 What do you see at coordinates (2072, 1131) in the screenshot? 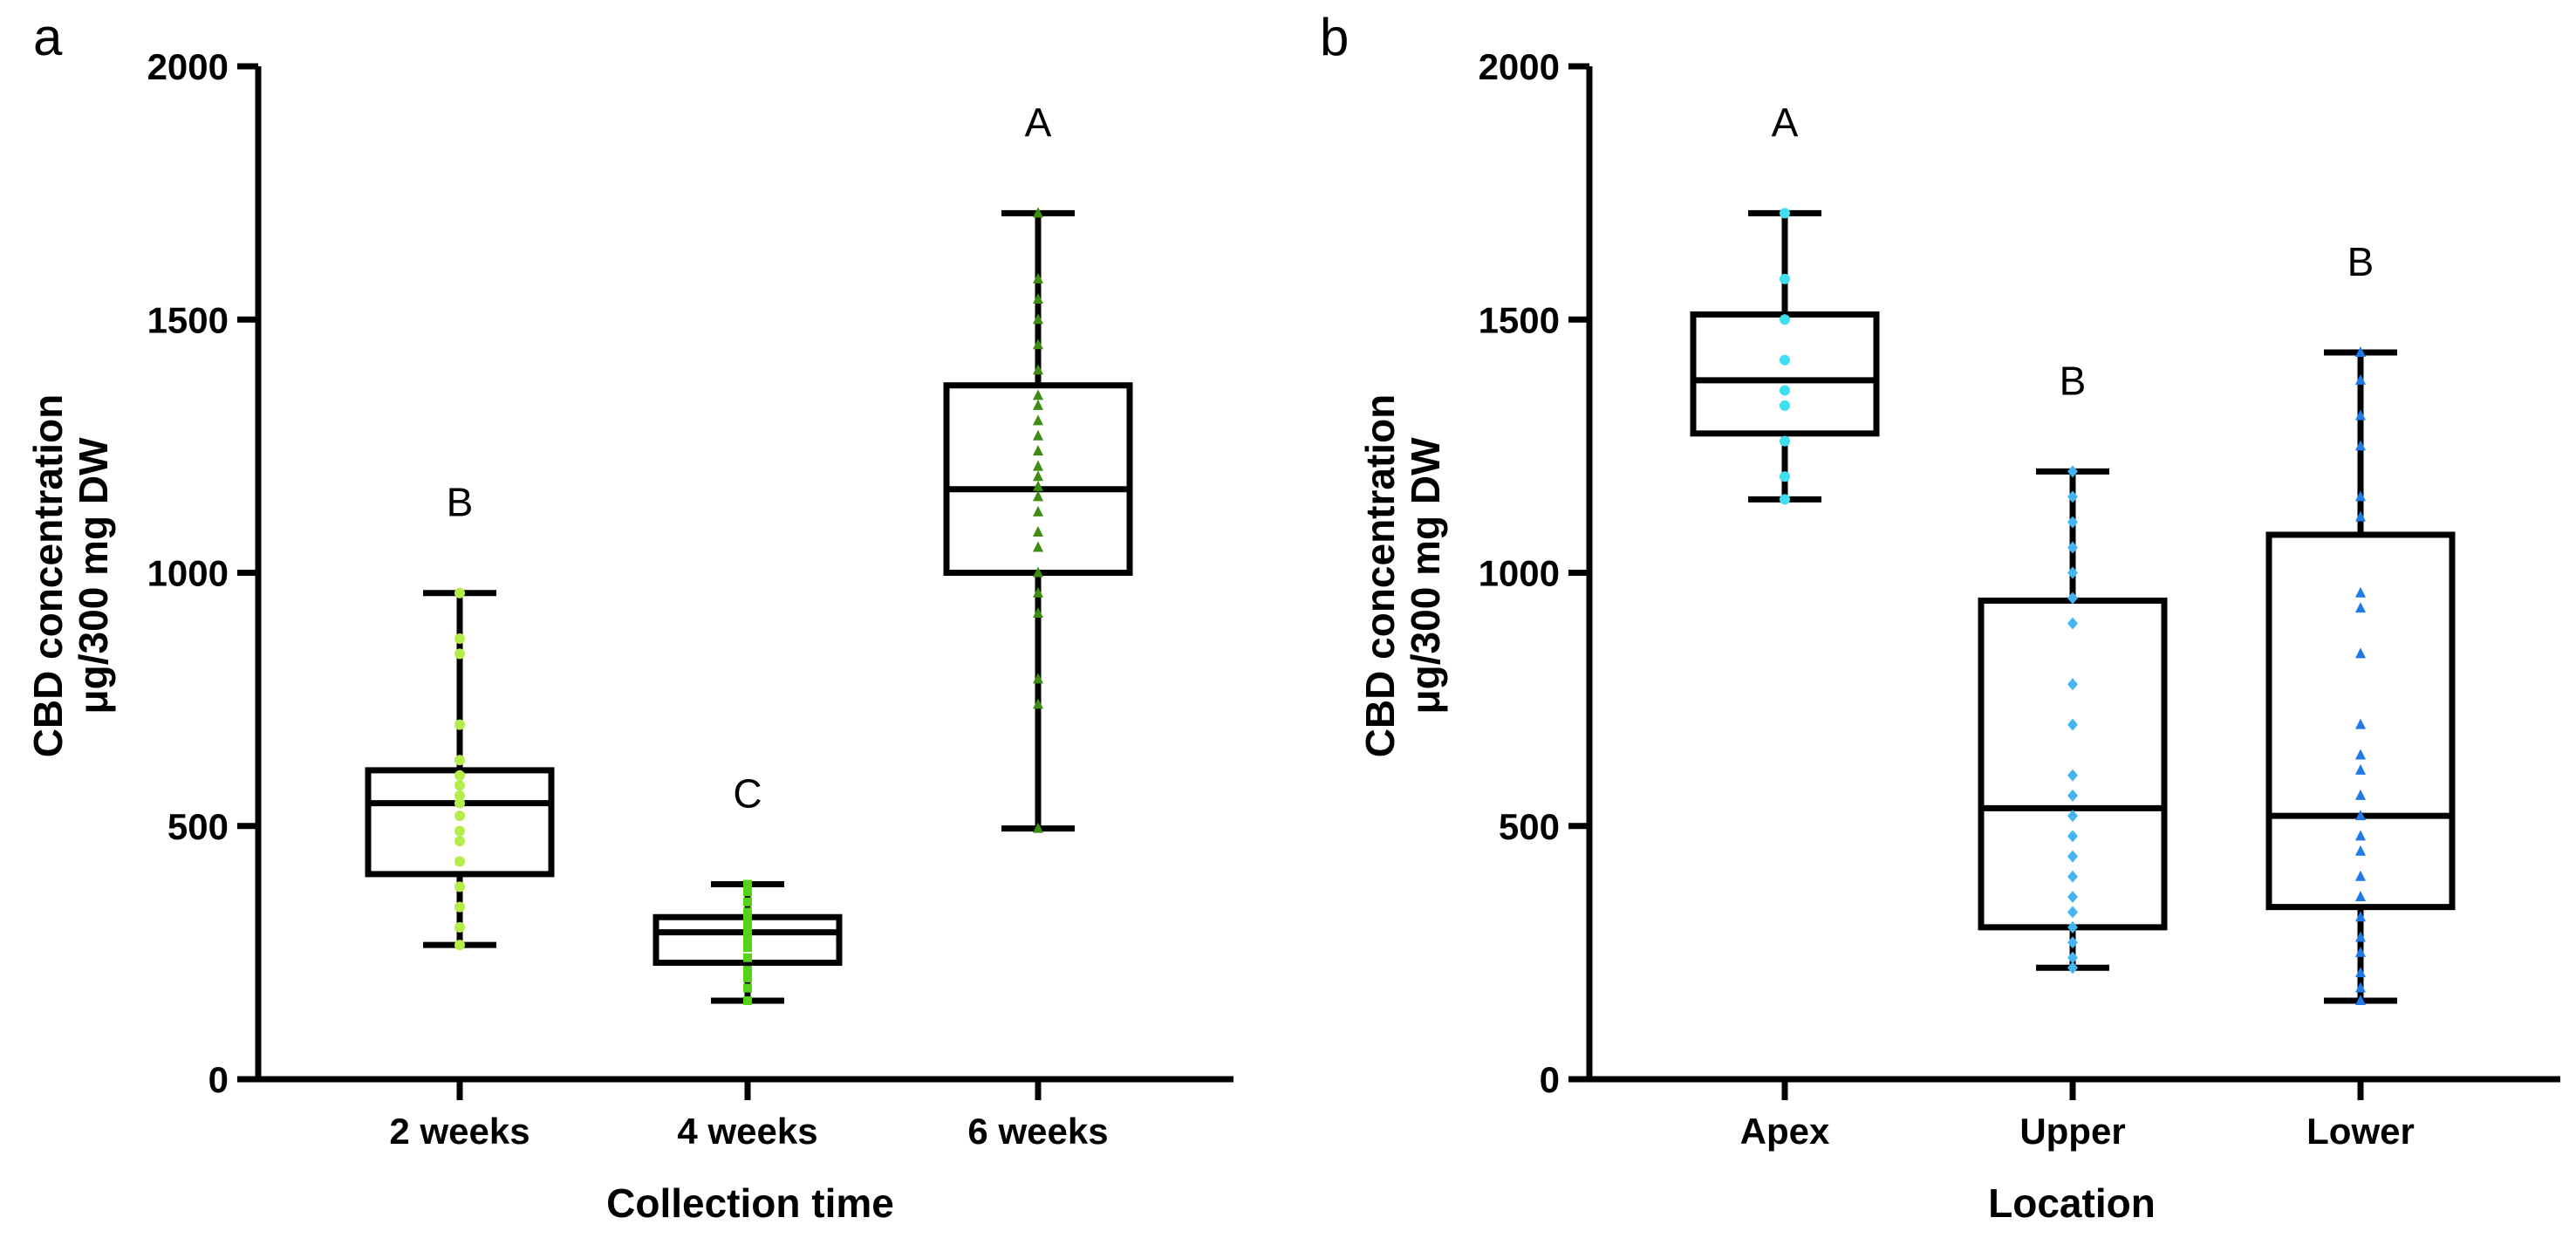
I see `panel-b-upper-category-label: Upper` at bounding box center [2072, 1131].